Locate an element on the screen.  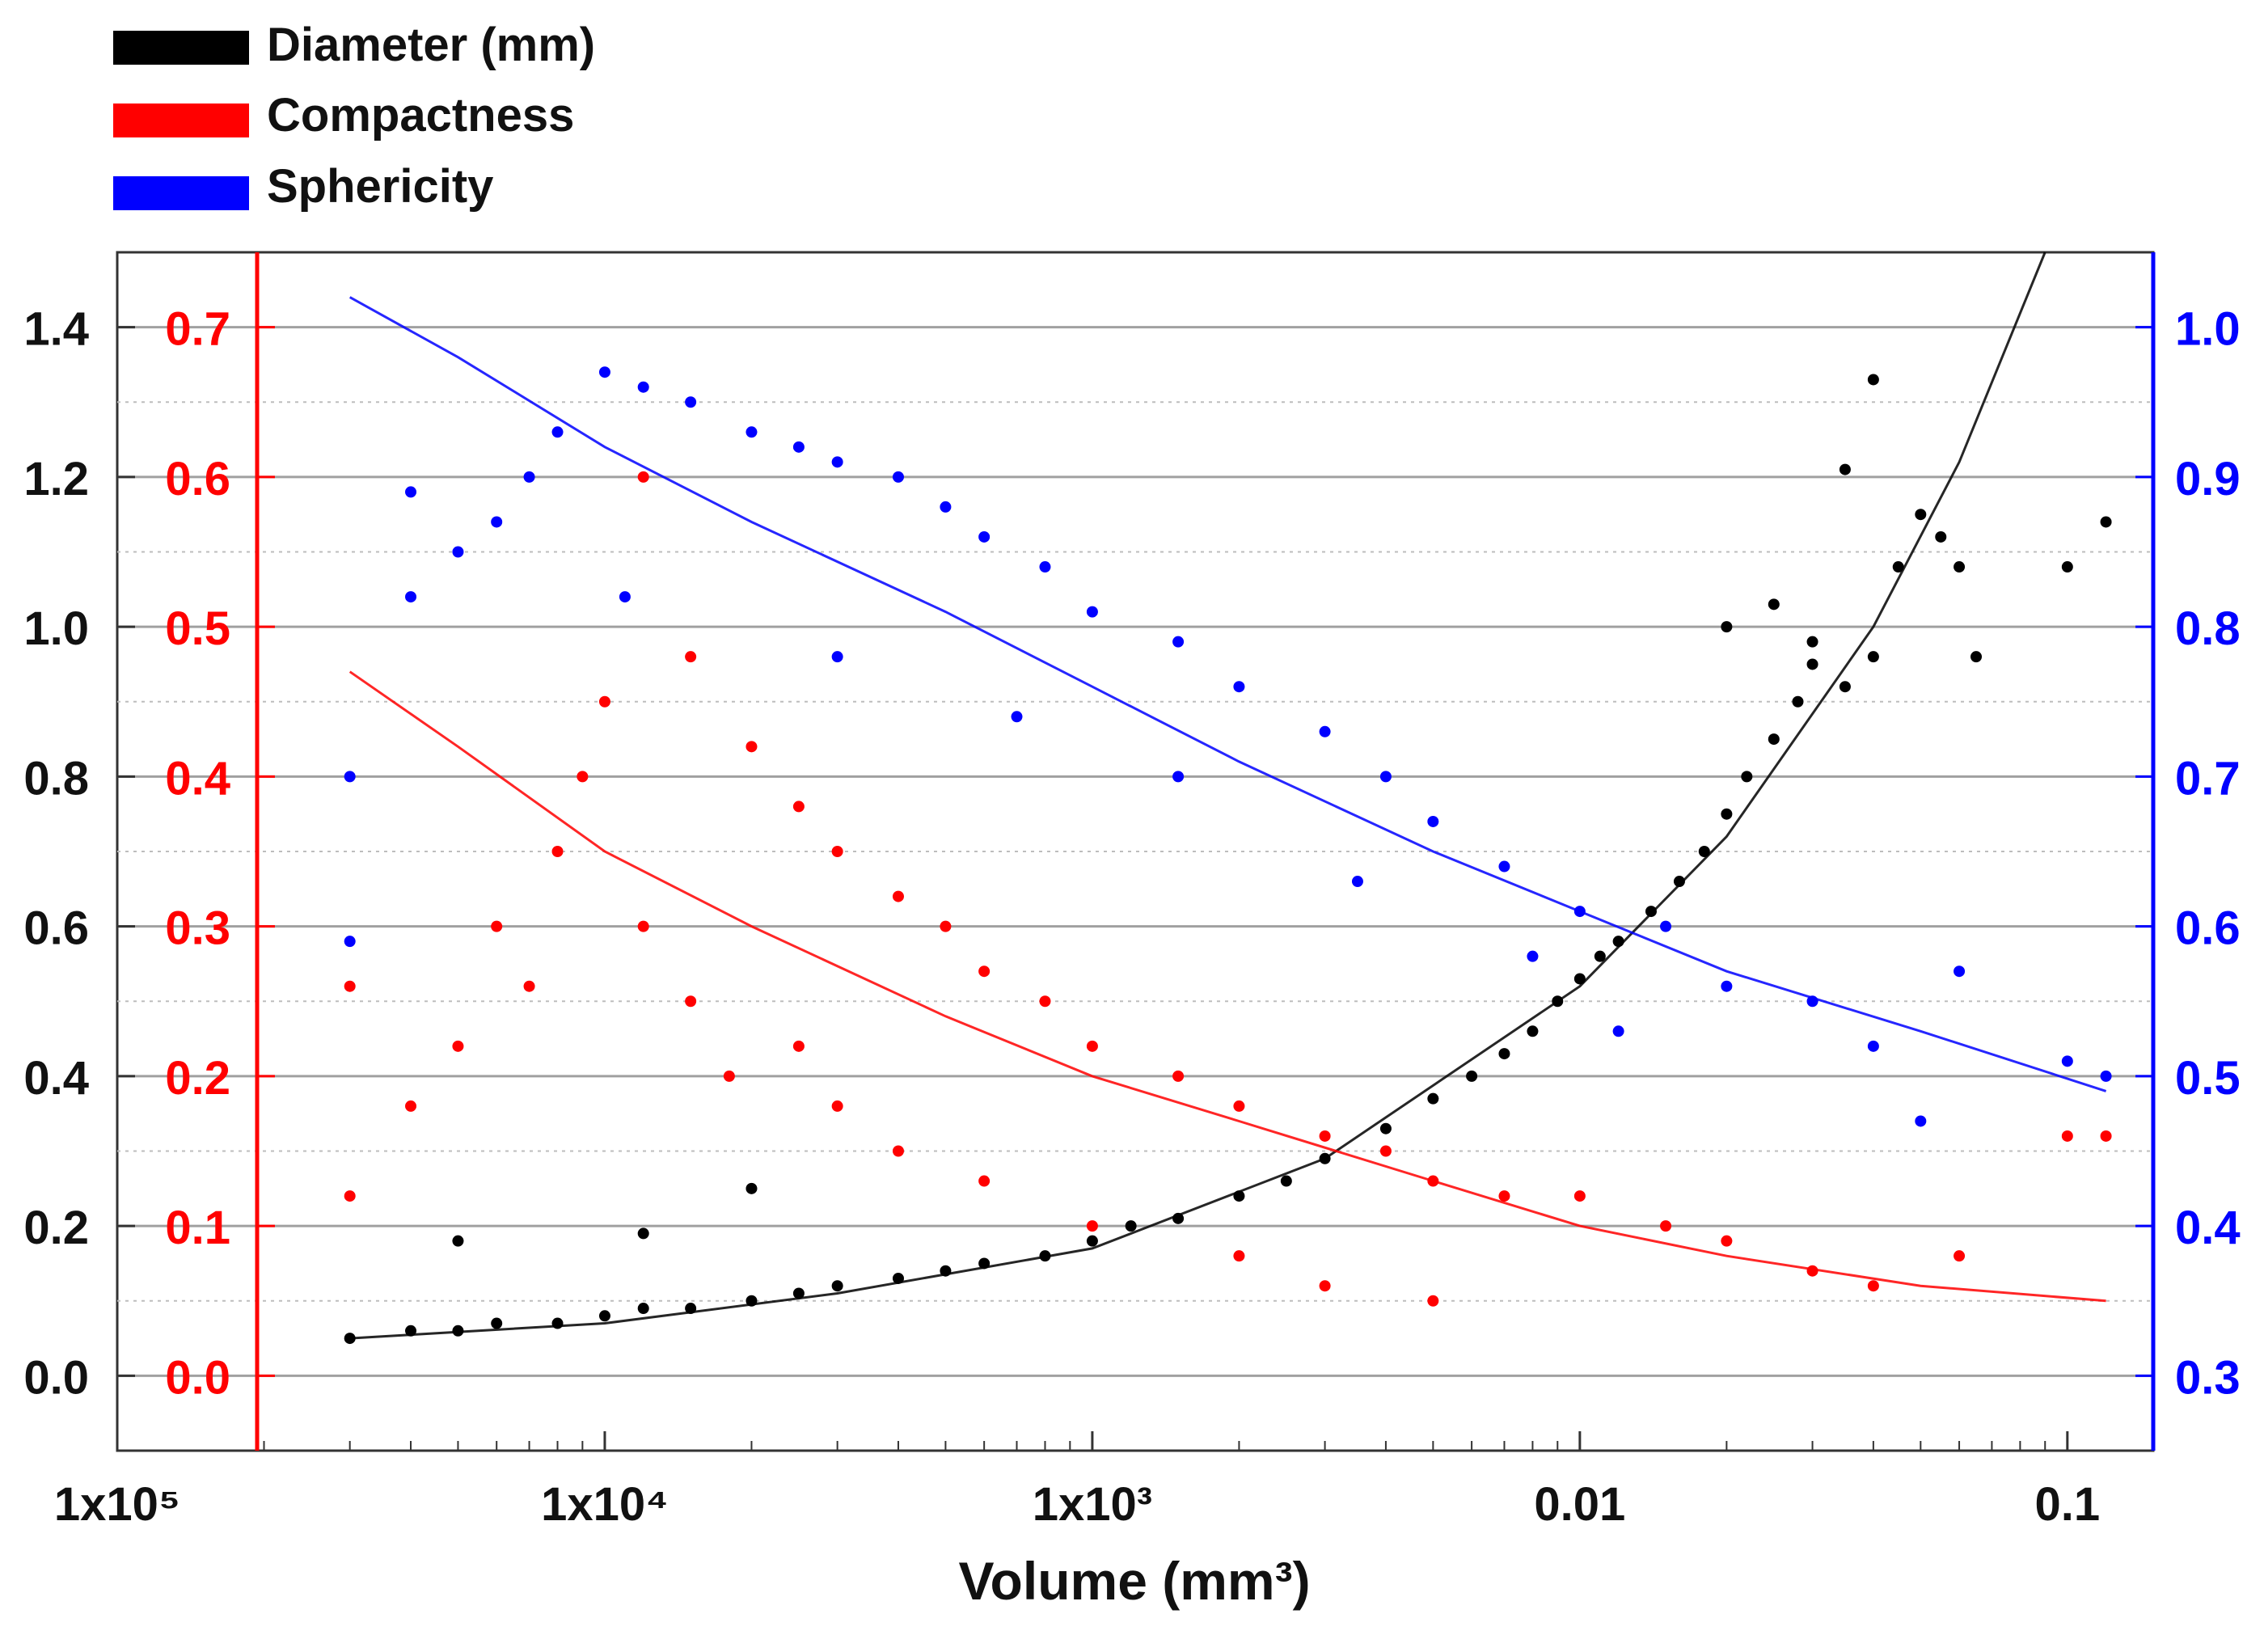
y-left-tick-label: 0.2 is located at coordinates (56, 1228).